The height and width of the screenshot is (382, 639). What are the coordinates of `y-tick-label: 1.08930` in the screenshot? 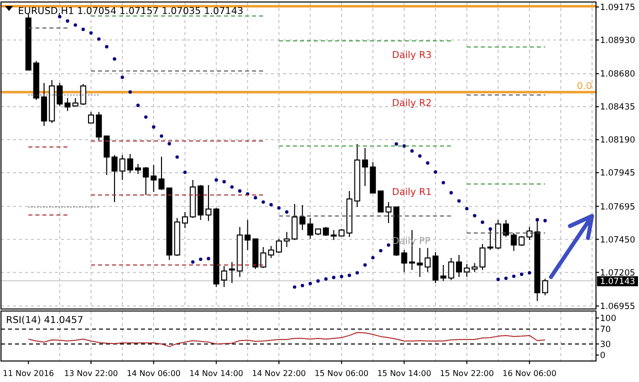 It's located at (618, 41).